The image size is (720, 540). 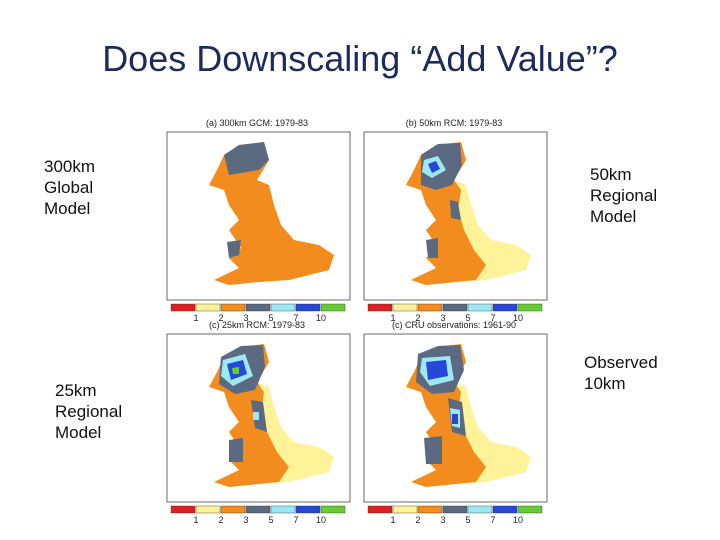 What do you see at coordinates (454, 325) in the screenshot?
I see `panel-title: (c) CRU observations: 1961-90` at bounding box center [454, 325].